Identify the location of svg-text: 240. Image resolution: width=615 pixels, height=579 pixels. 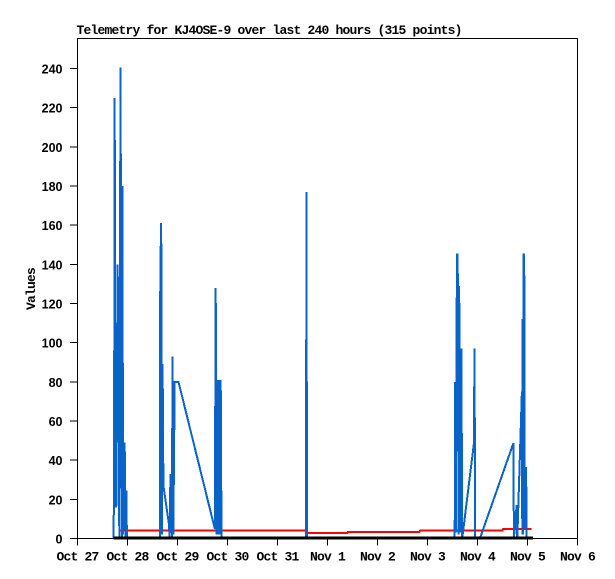
(52, 70).